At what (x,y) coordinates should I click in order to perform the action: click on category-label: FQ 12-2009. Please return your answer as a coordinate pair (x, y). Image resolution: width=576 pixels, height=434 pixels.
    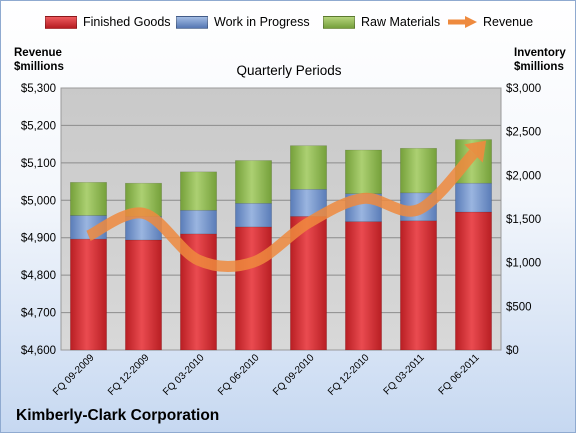
    Looking at the image, I should click on (129, 375).